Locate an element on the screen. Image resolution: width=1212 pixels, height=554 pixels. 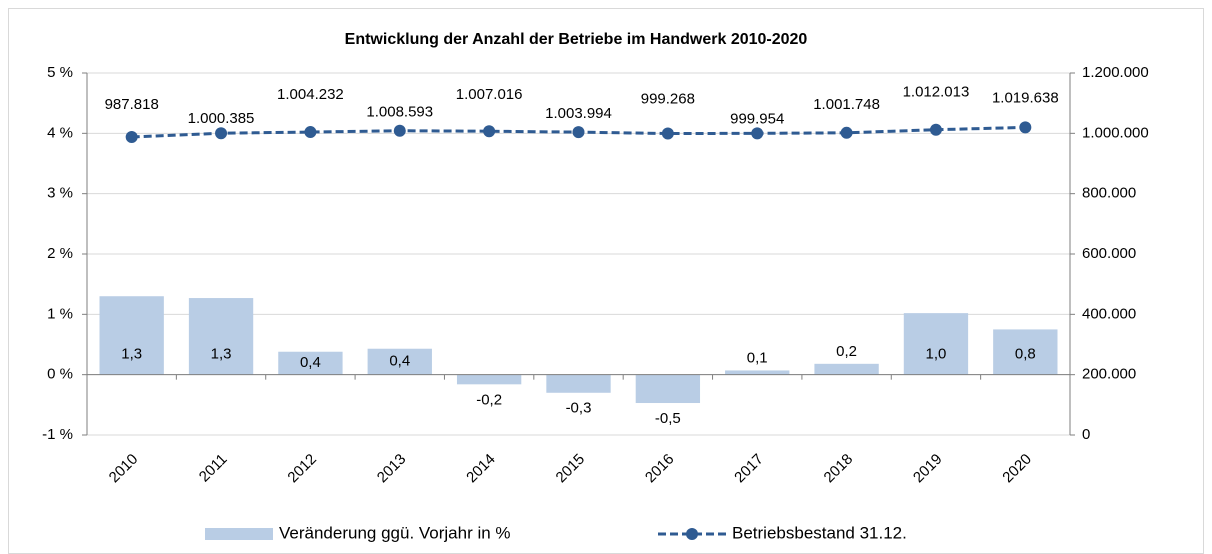
x-tick-label: 2020 is located at coordinates (1017, 469).